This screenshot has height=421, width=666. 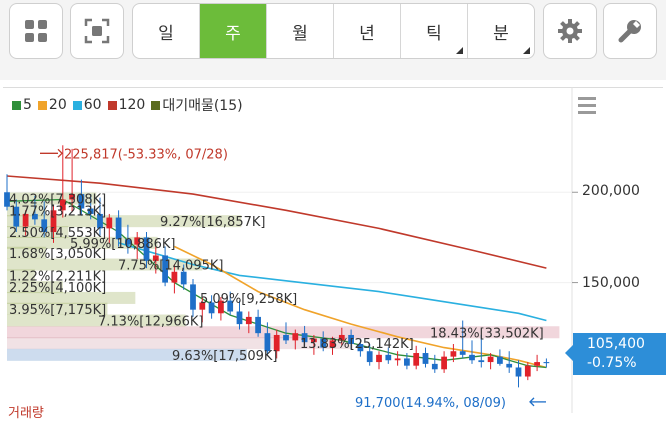 I want to click on supply-label: 5.09%[9,258K], so click(x=248, y=299).